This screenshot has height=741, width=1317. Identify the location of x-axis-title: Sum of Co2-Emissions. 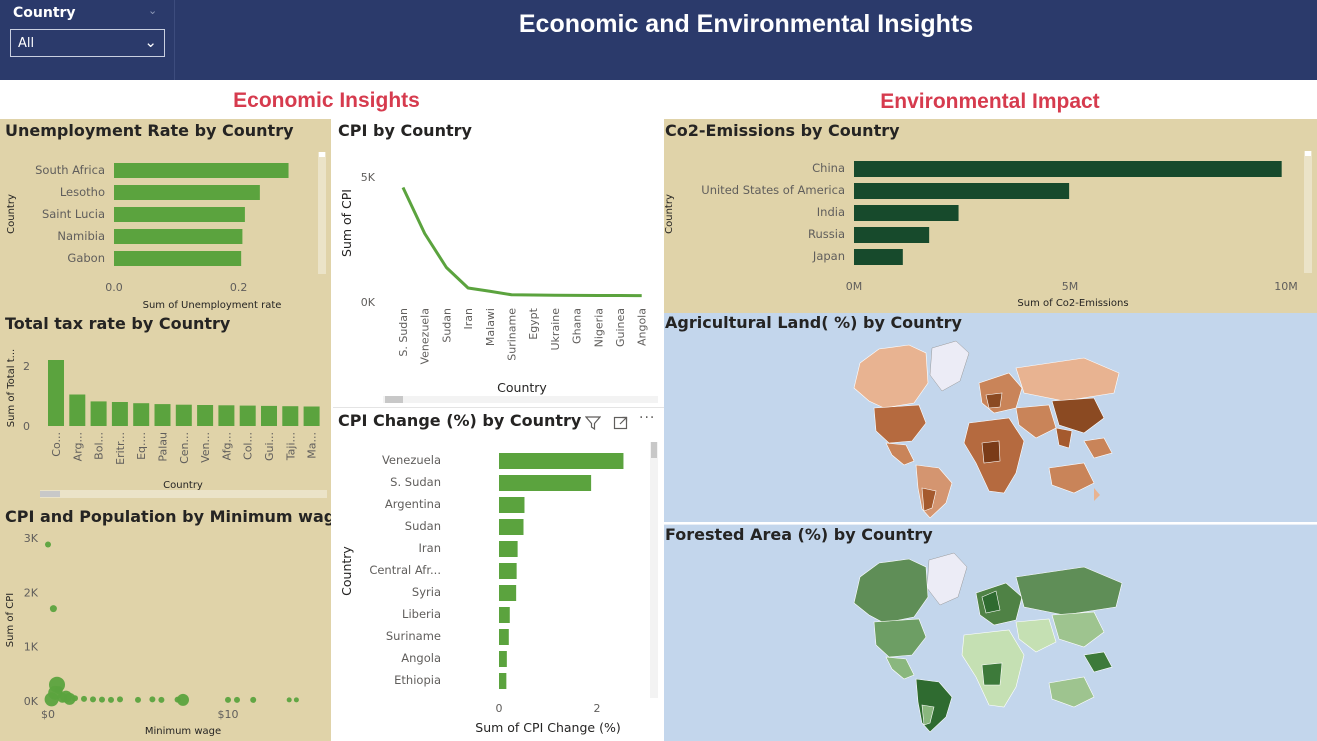
(1072, 303).